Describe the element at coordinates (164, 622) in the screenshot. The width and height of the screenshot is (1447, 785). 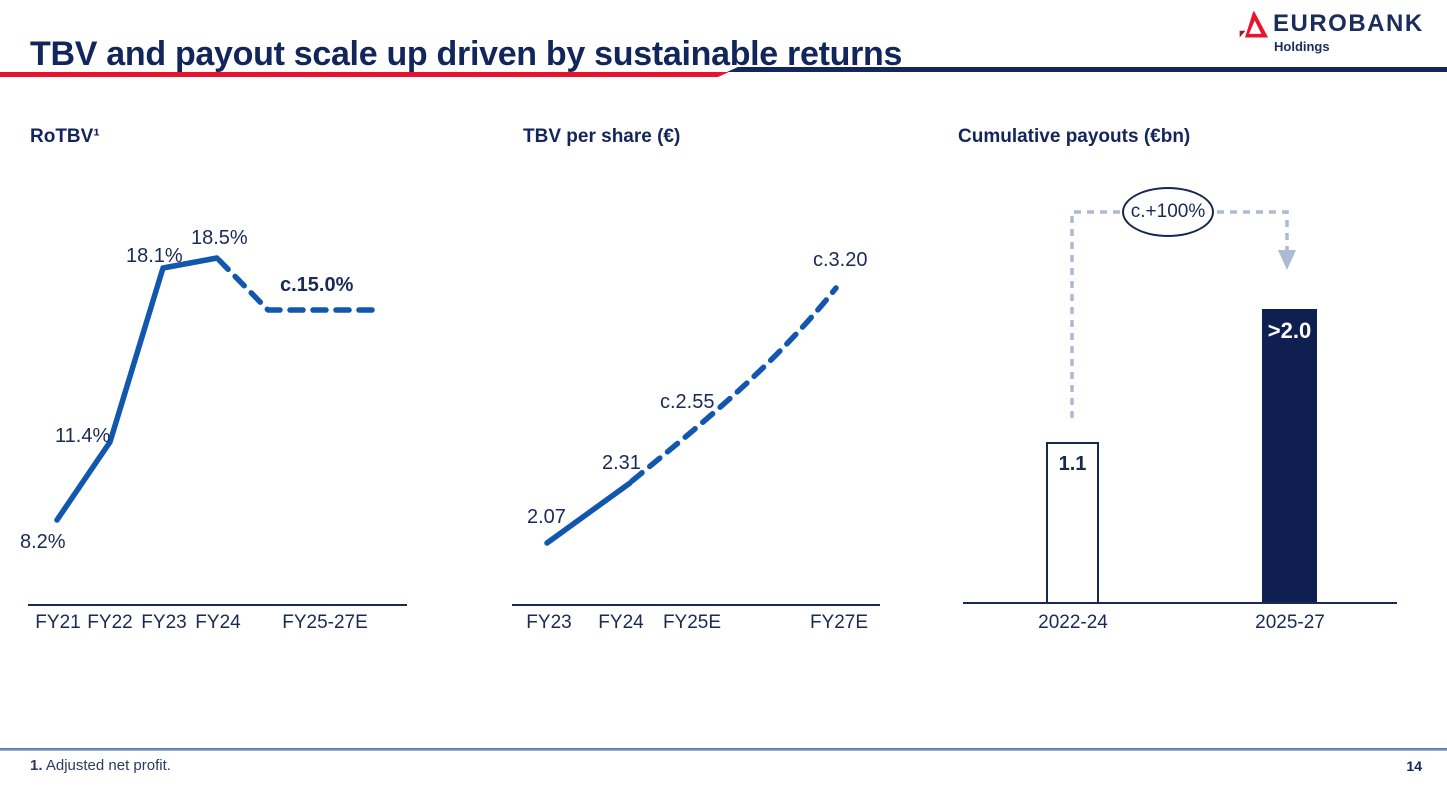
I see `rotbv-tick-fy23: FY23` at that location.